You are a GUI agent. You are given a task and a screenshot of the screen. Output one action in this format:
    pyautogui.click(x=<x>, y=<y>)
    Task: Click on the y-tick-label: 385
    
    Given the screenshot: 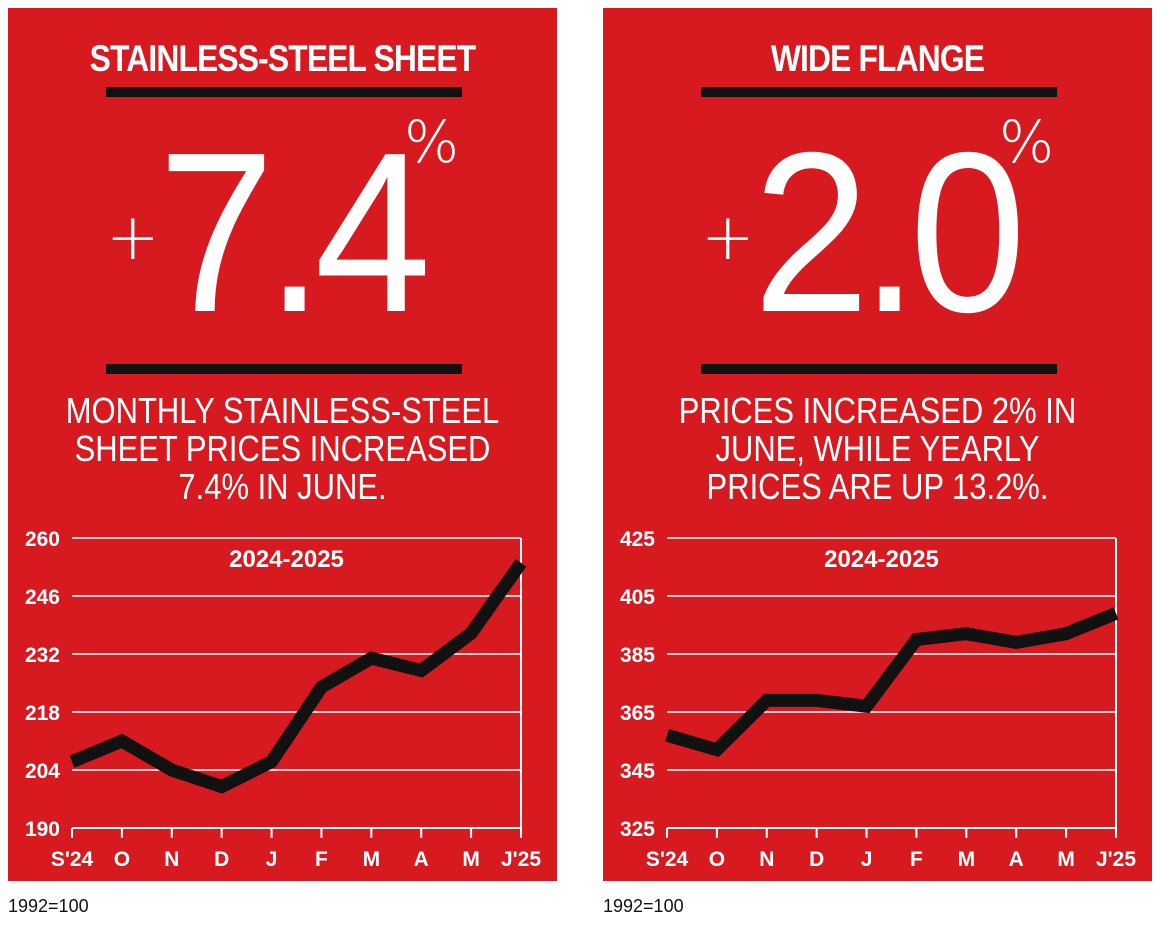 What is the action you would take?
    pyautogui.click(x=637, y=655)
    